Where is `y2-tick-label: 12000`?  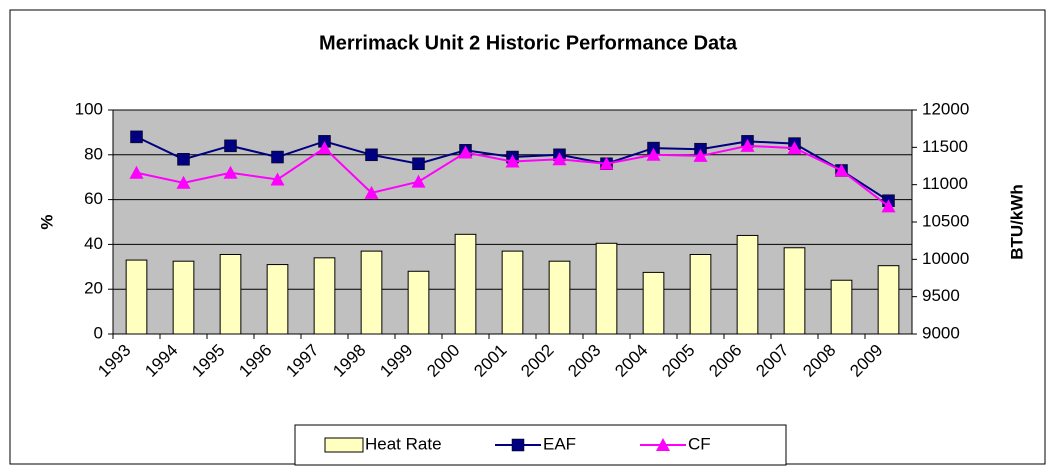
y2-tick-label: 12000 is located at coordinates (945, 108).